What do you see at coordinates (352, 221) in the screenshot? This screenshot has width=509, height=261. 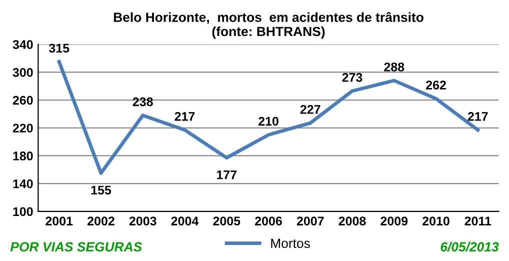 I see `x-tick-label: 2008` at bounding box center [352, 221].